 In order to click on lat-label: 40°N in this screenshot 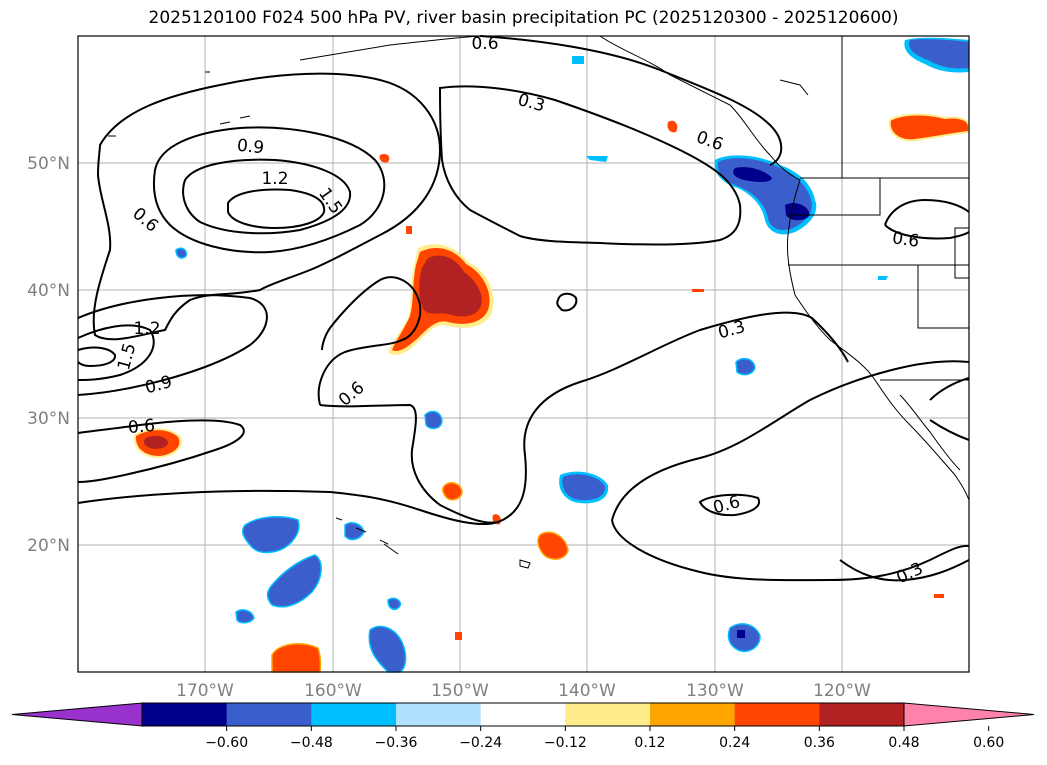, I will do `click(48, 291)`.